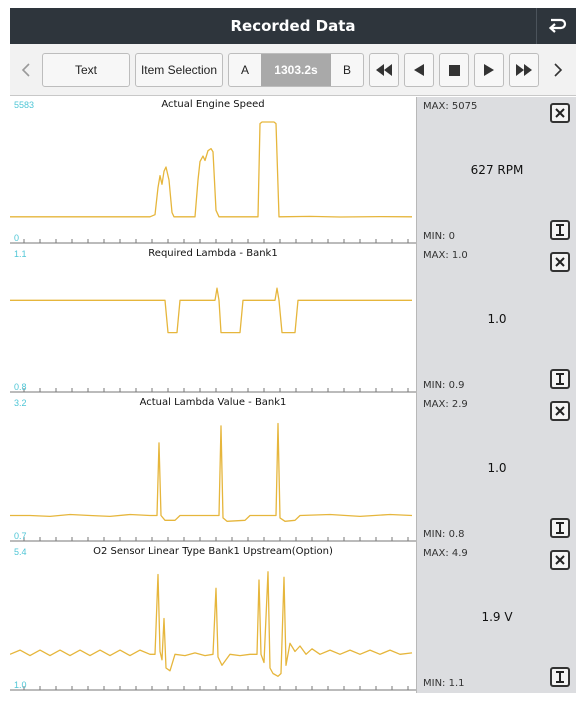  I want to click on play-reverse-icon, so click(419, 70).